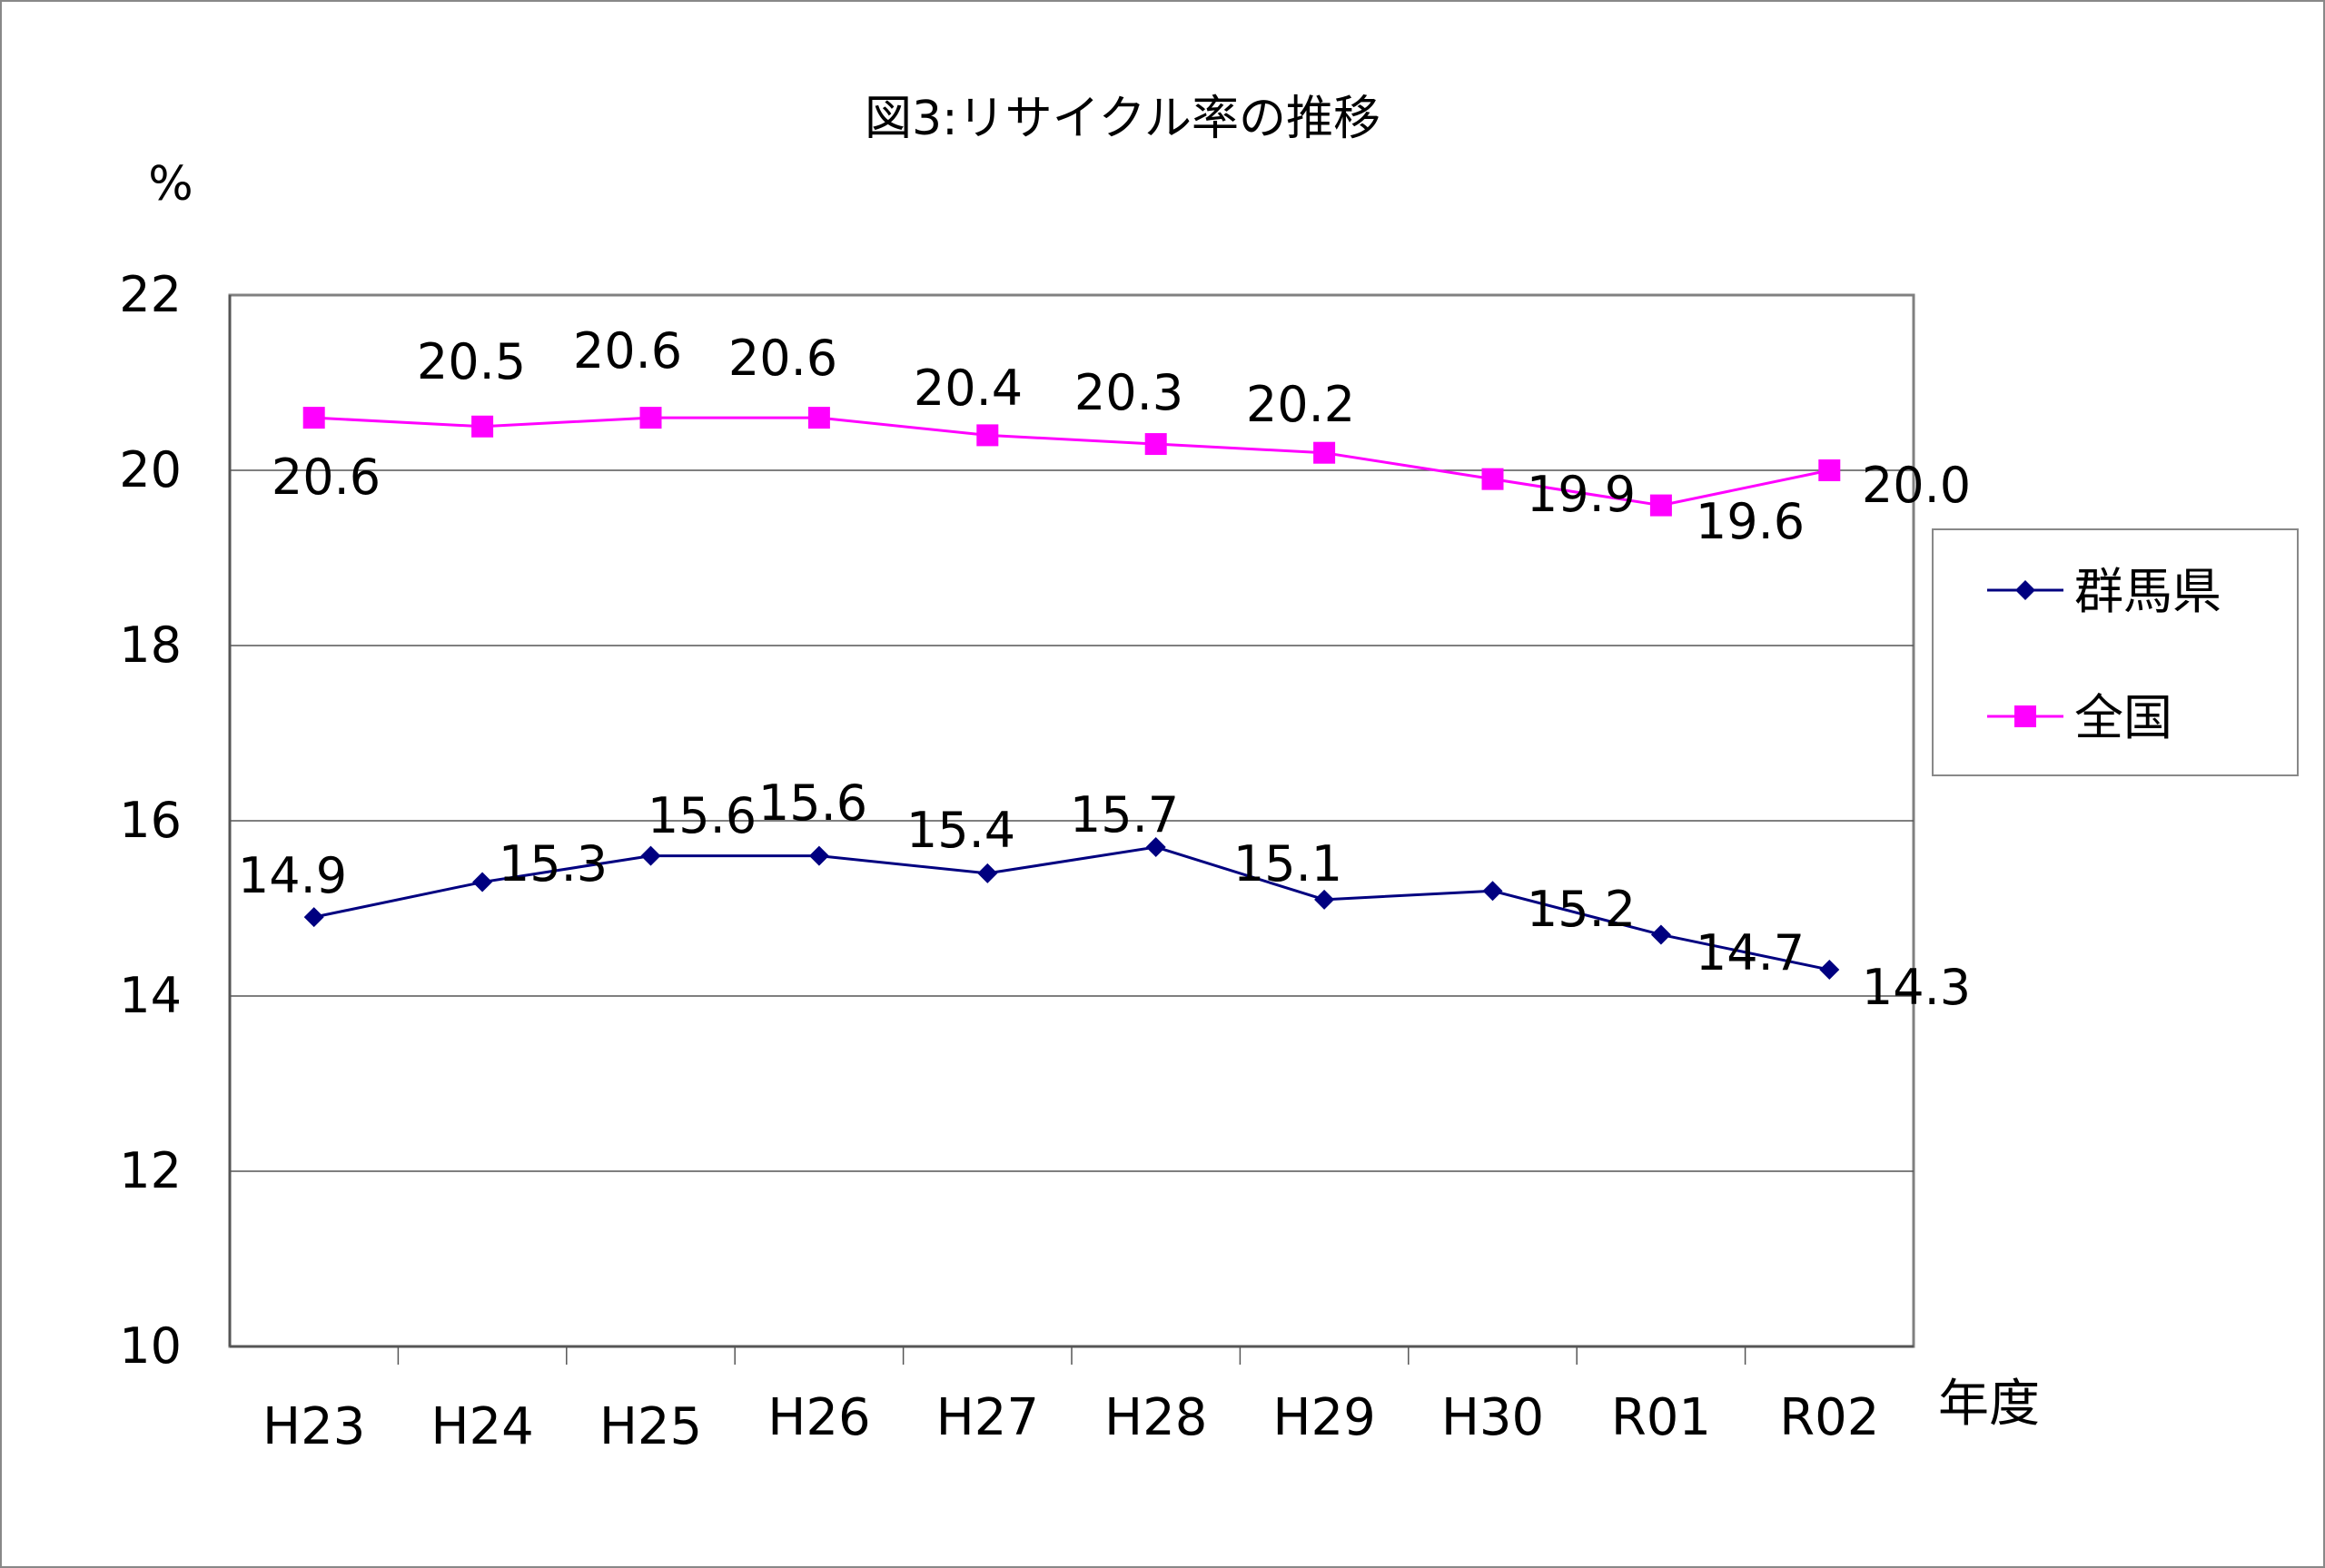 This screenshot has height=1568, width=2325. Describe the element at coordinates (1122, 119) in the screenshot. I see `chart-title: 図3:リサイクル率の推移` at that location.